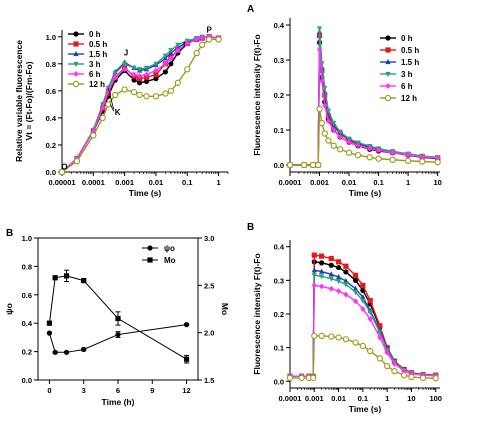  I want to click on y-tick-label: 0.0, so click(51, 172).